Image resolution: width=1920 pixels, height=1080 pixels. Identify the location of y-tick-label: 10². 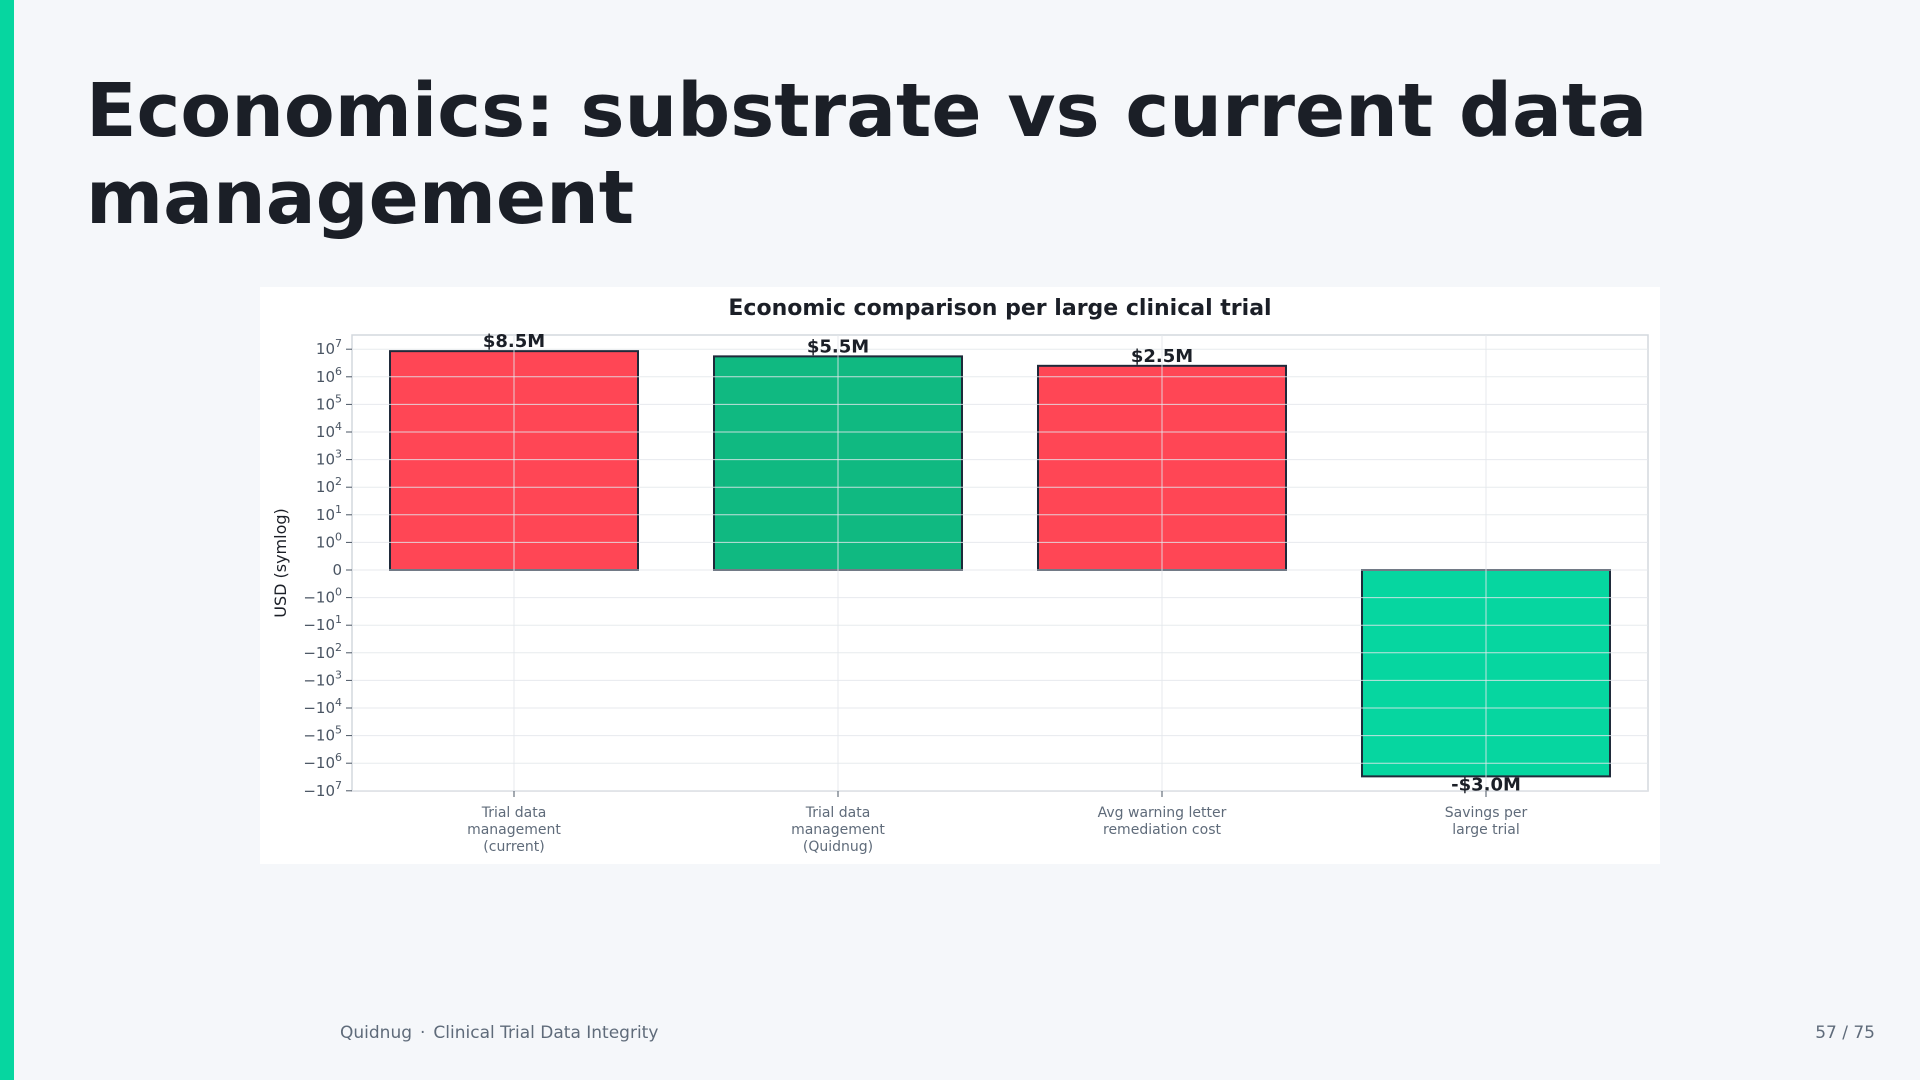
(329, 485).